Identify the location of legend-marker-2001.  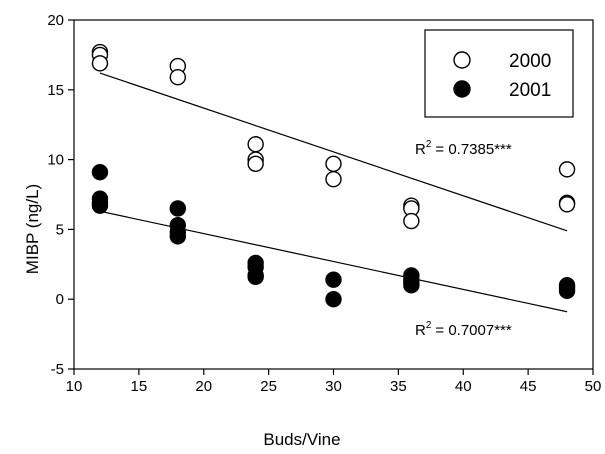
(462, 89).